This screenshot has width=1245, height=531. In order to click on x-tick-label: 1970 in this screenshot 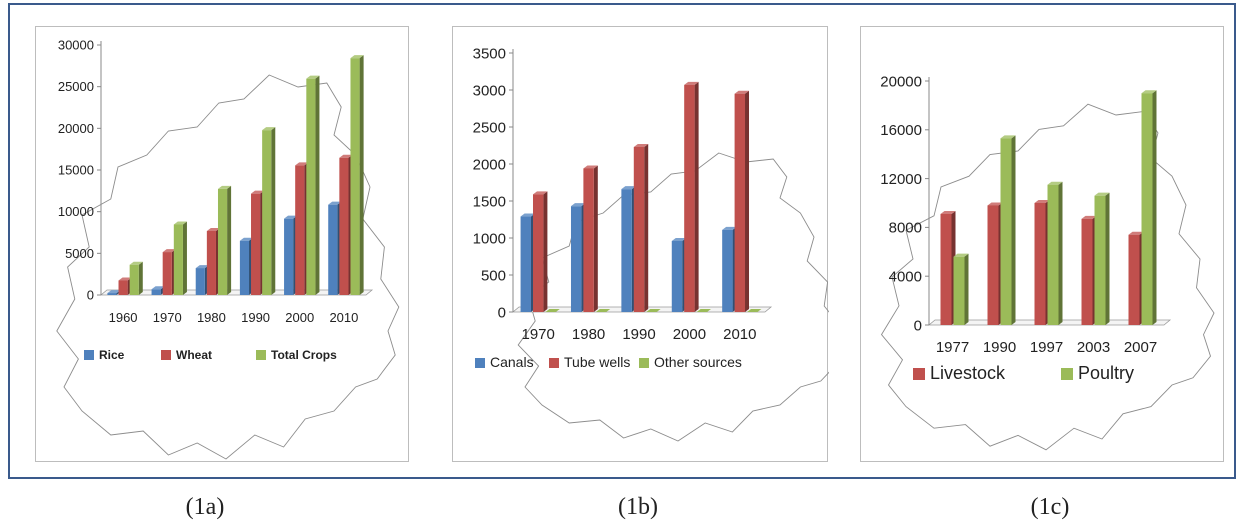, I will do `click(538, 334)`.